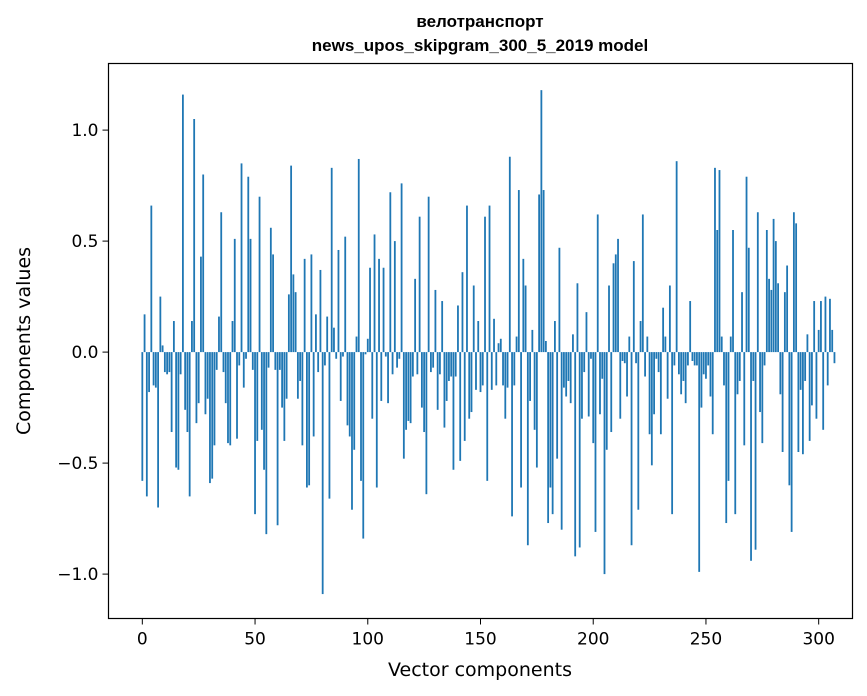  I want to click on x-tick-label: 100, so click(368, 640).